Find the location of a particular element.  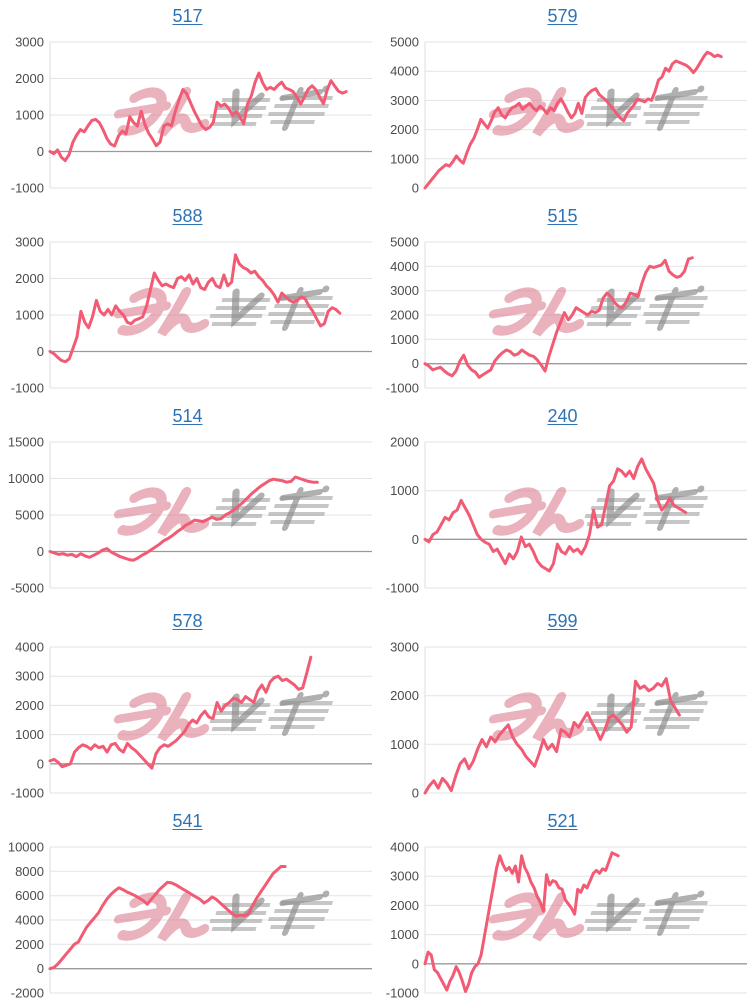

chart-title: 541 is located at coordinates (187, 820).